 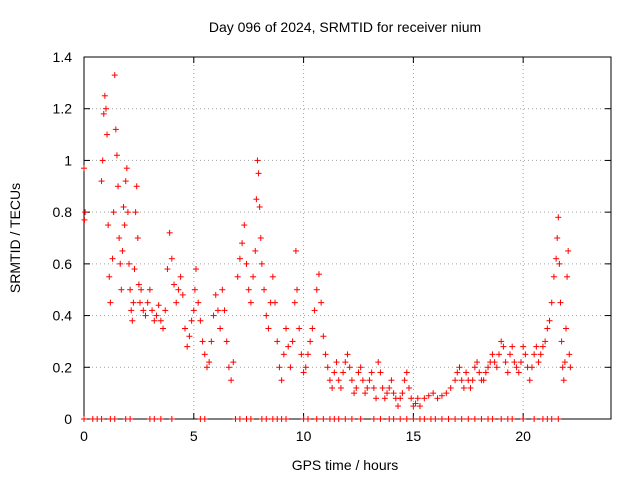 I want to click on y-tick-label: 1, so click(x=68, y=160).